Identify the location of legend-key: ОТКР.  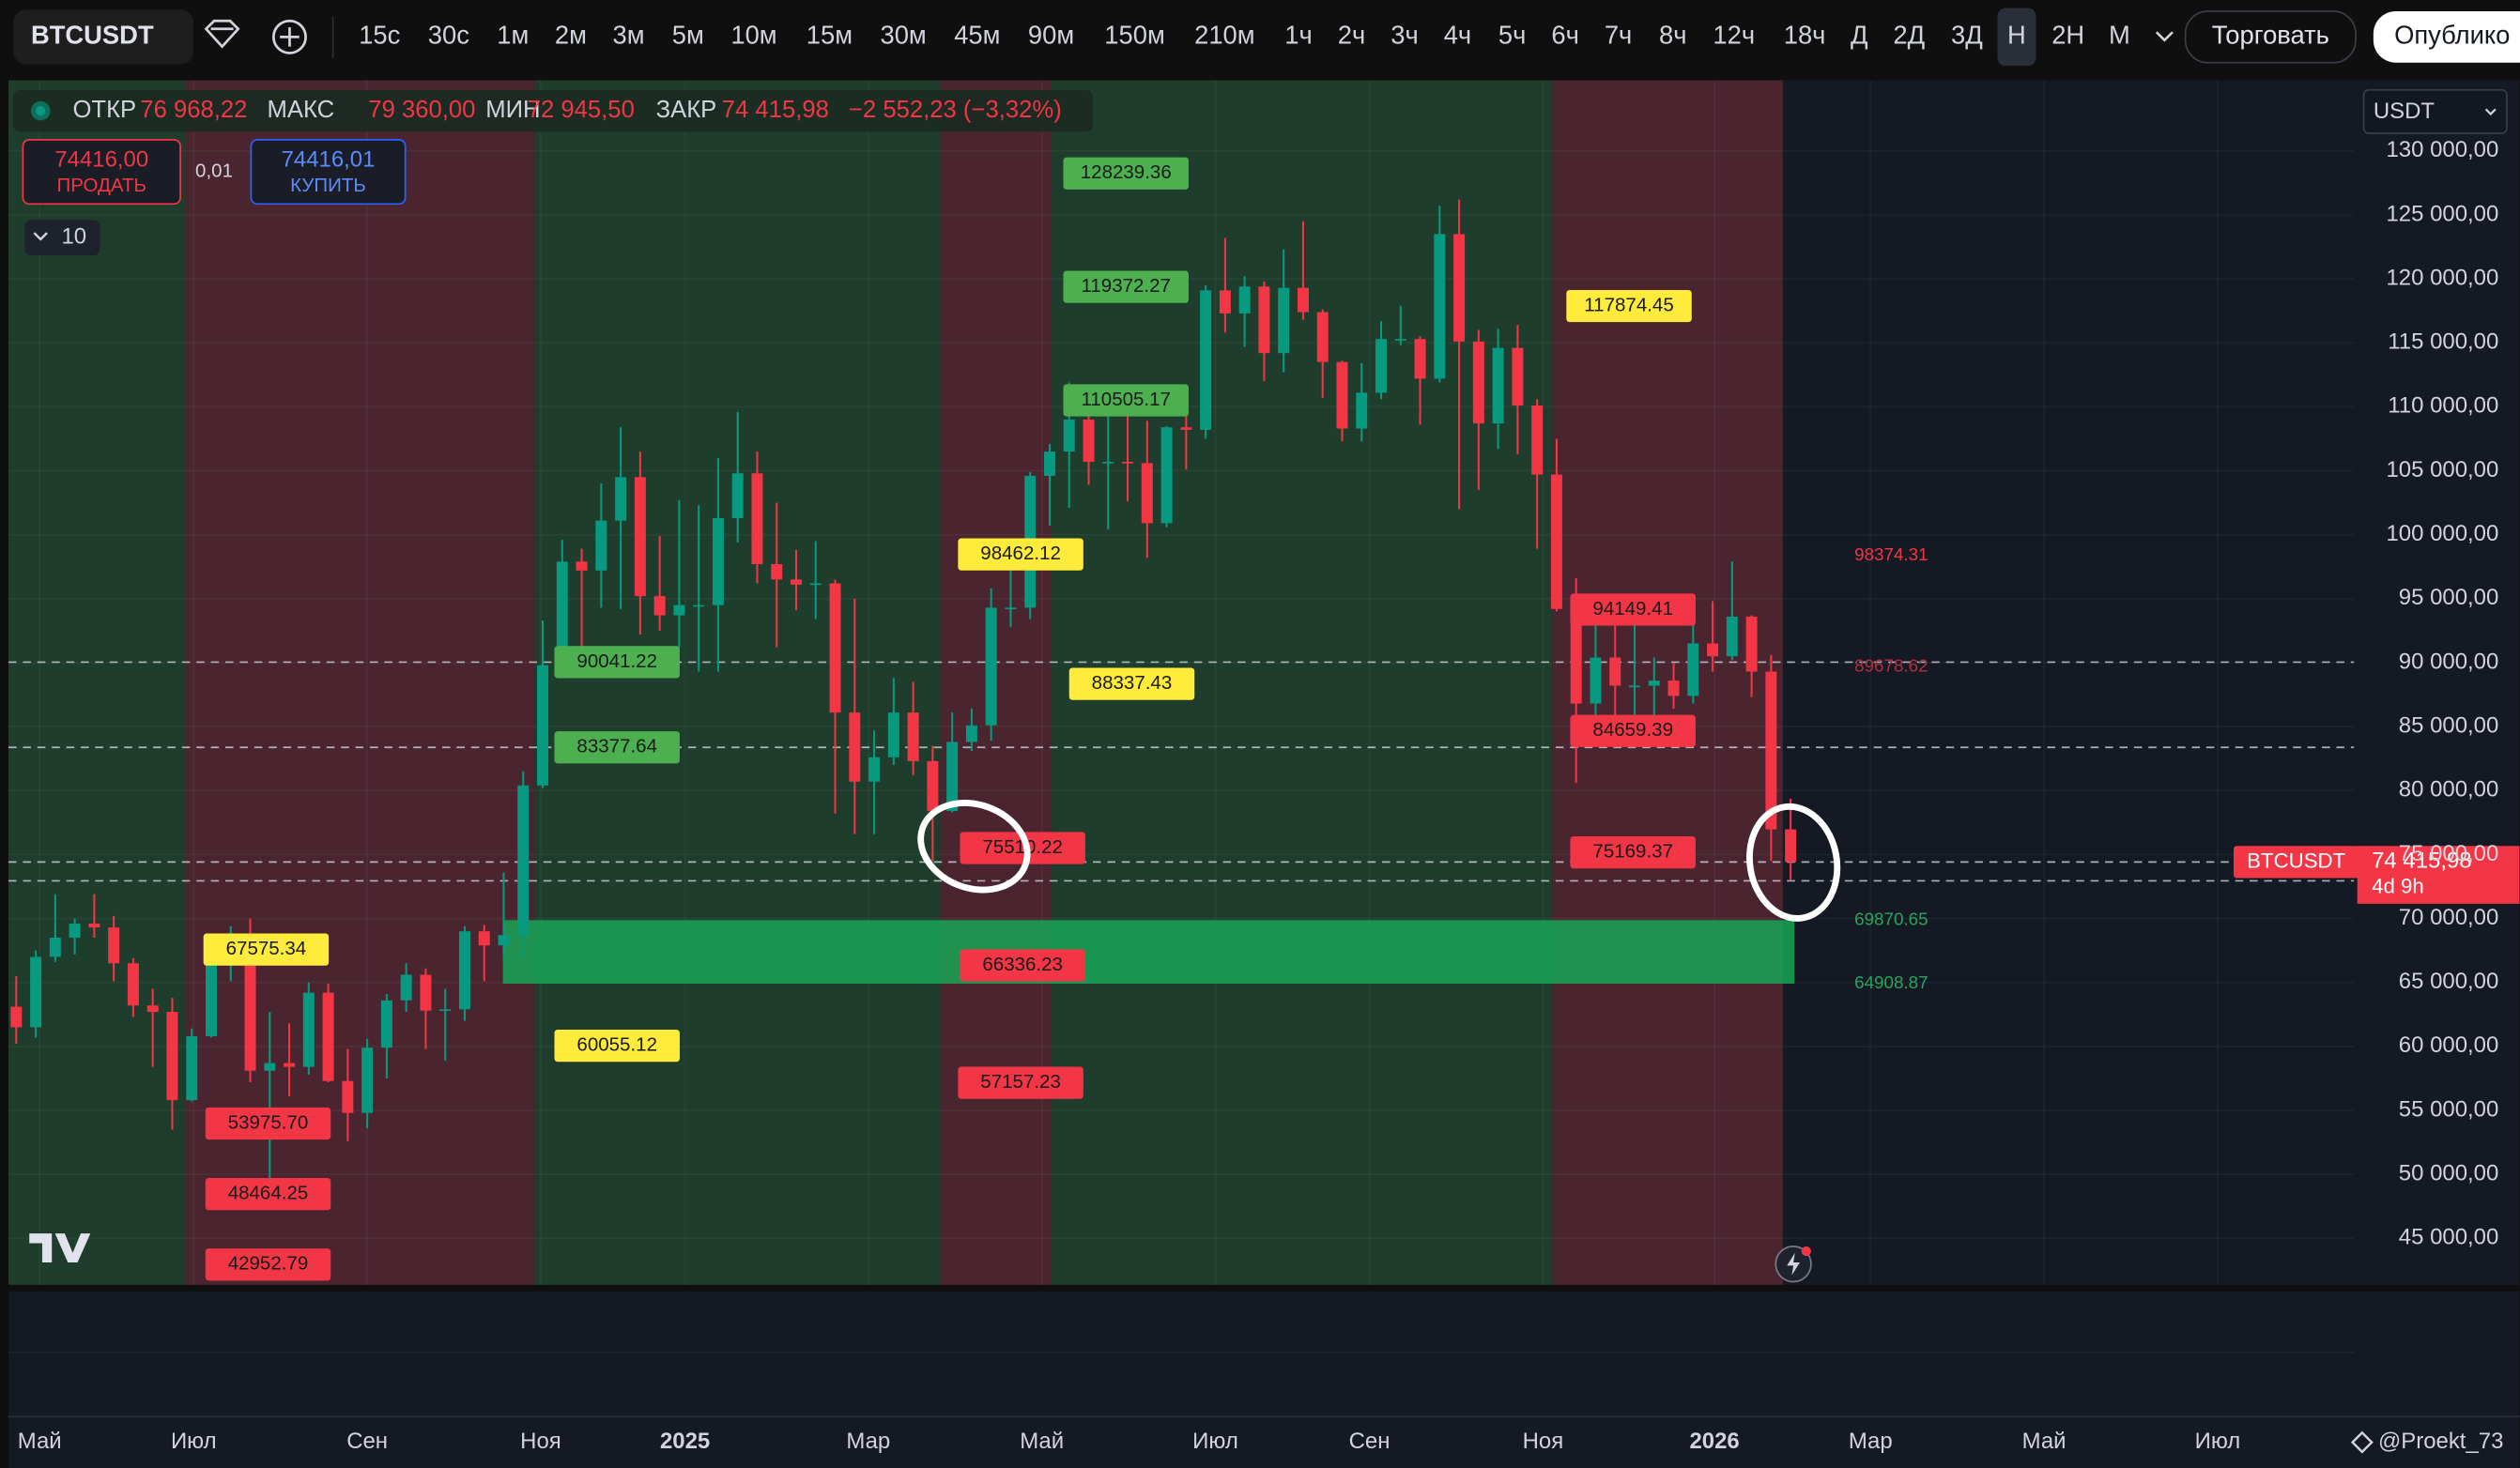
(104, 110).